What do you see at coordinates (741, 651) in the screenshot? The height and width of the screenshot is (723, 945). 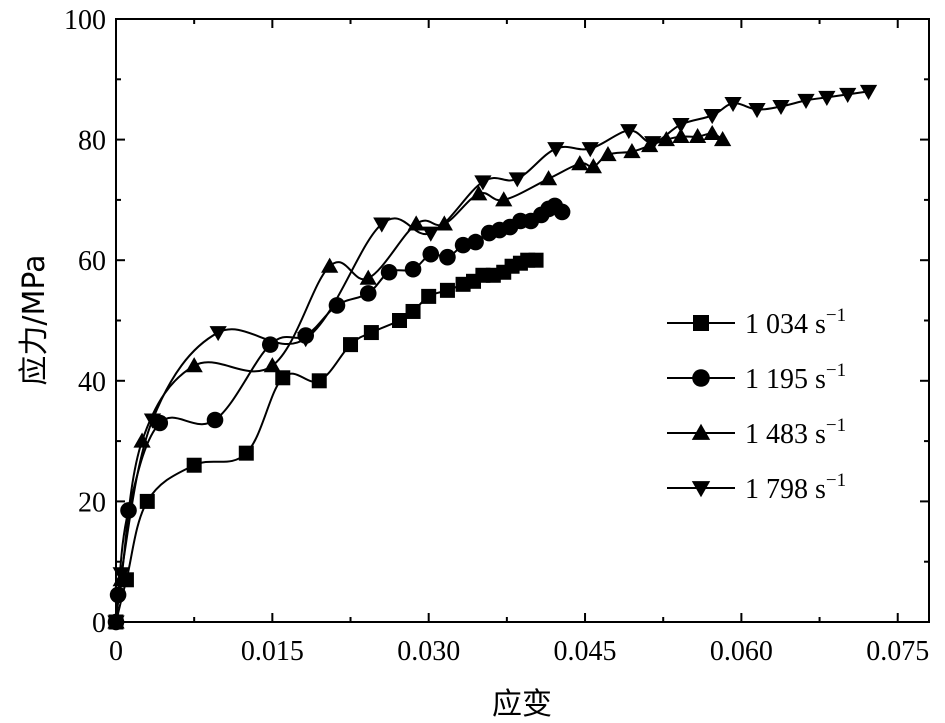 I see `x-tick-label: 0.060` at bounding box center [741, 651].